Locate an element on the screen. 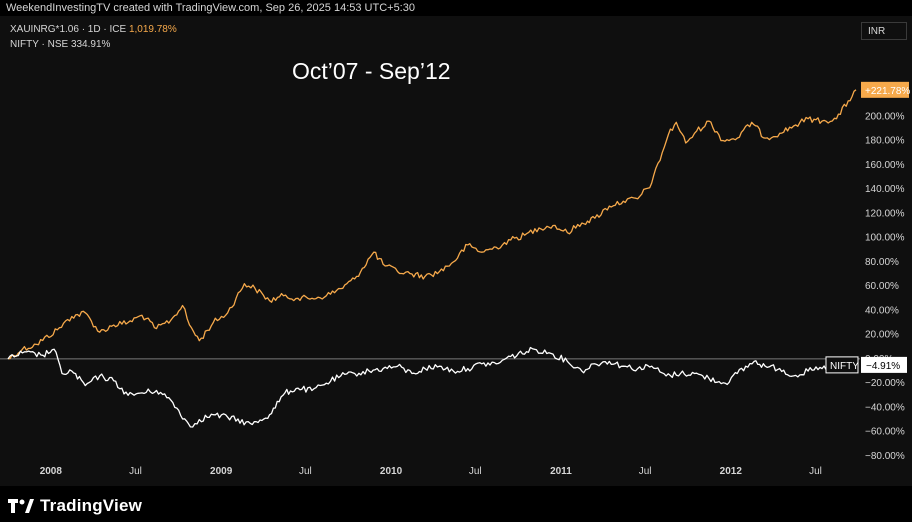  tradingview-logo-text: TradingView is located at coordinates (91, 505).